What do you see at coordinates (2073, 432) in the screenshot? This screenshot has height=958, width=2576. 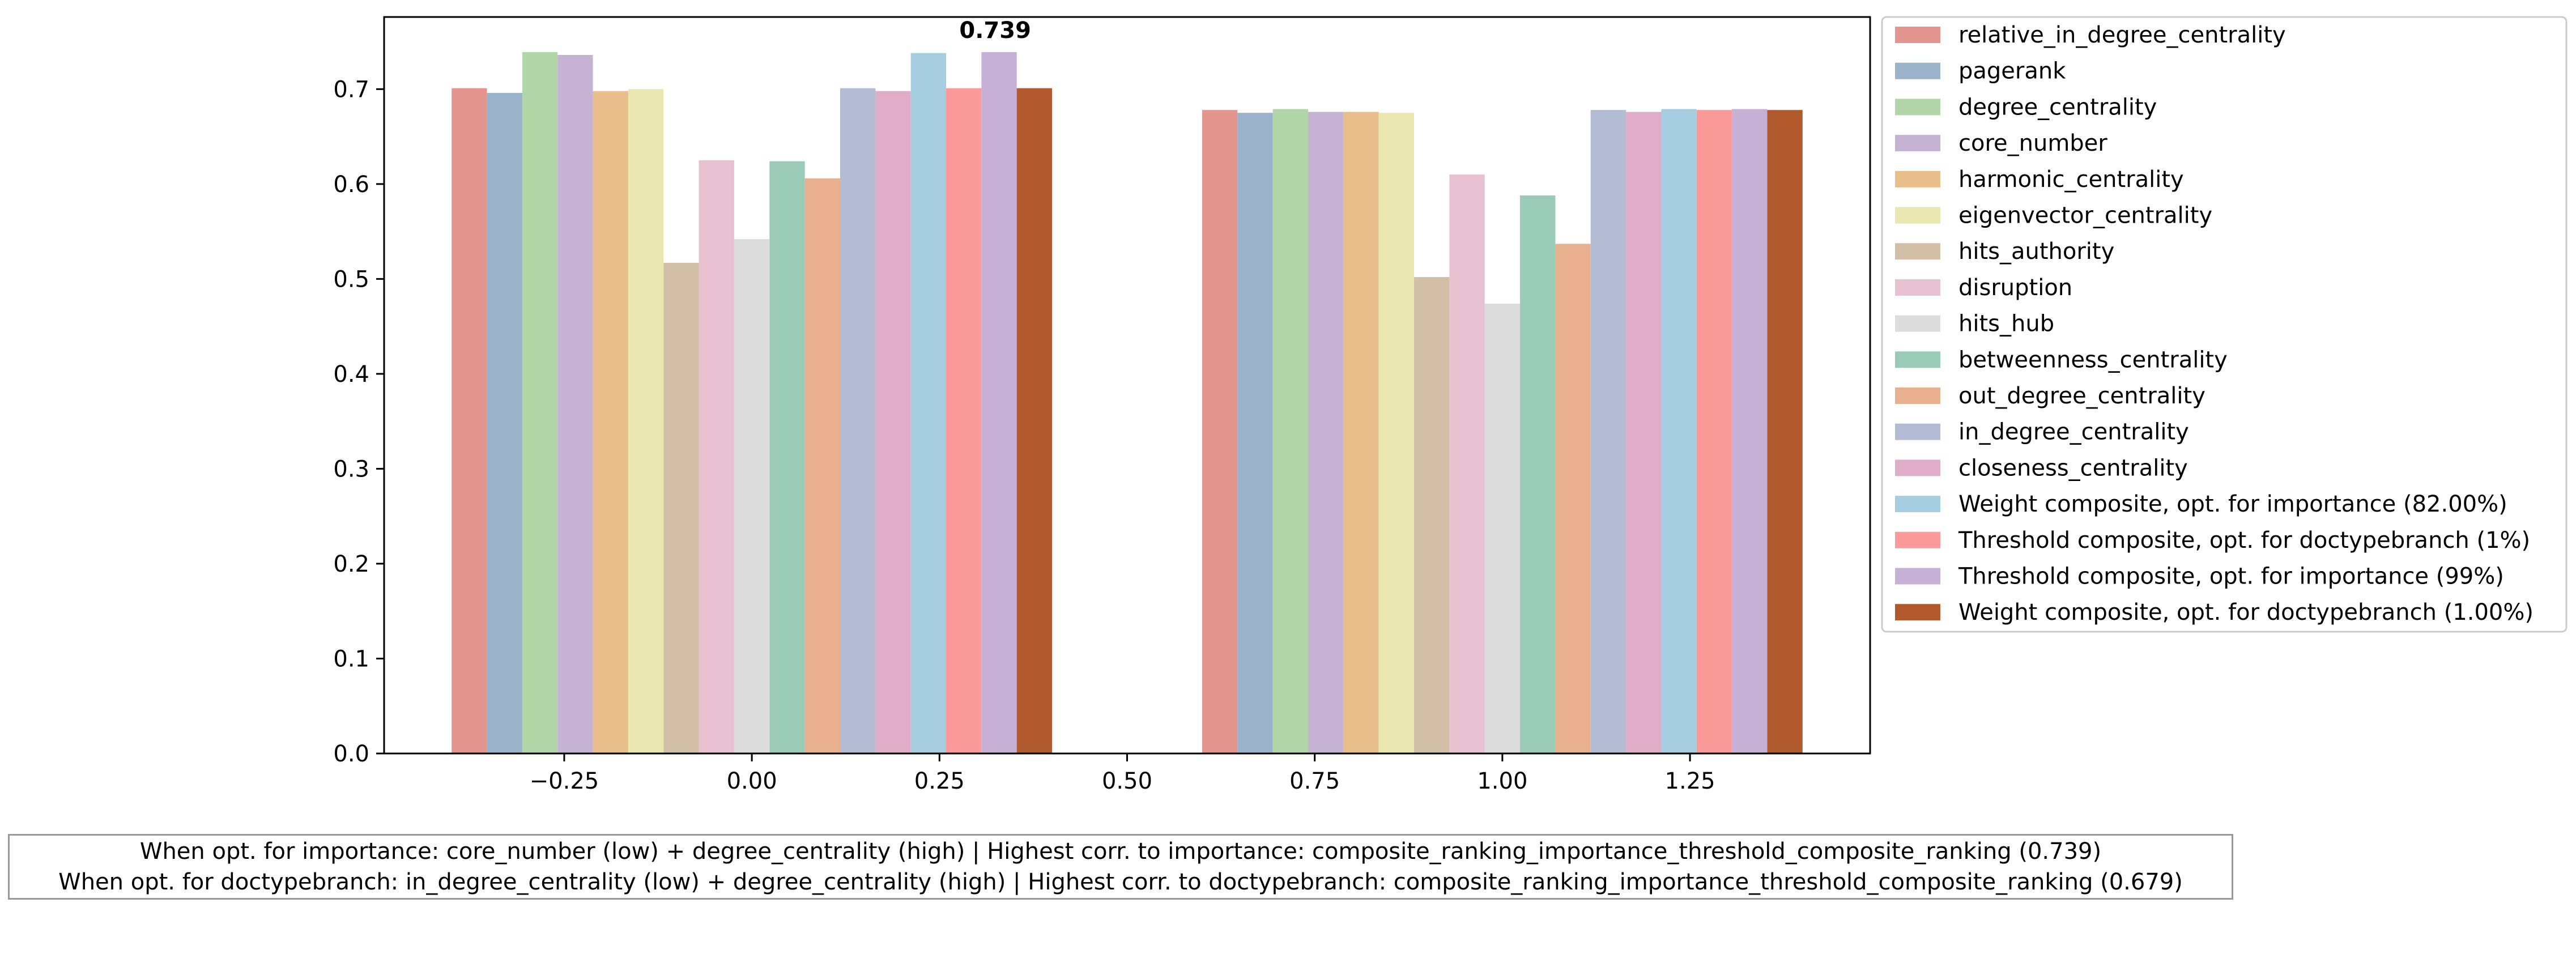 I see `legend-label: in_degree_centrality` at bounding box center [2073, 432].